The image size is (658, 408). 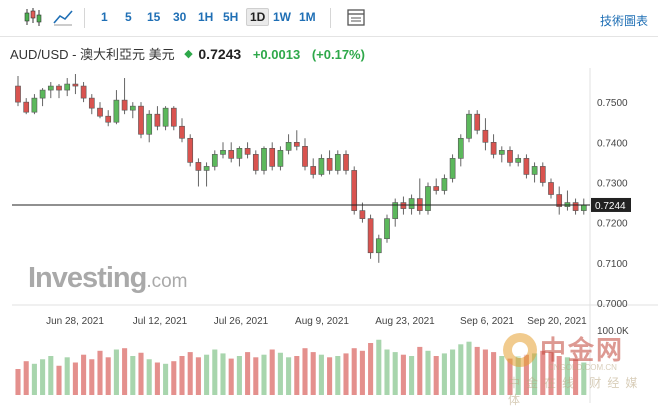 What do you see at coordinates (356, 17) in the screenshot?
I see `calendar-icon` at bounding box center [356, 17].